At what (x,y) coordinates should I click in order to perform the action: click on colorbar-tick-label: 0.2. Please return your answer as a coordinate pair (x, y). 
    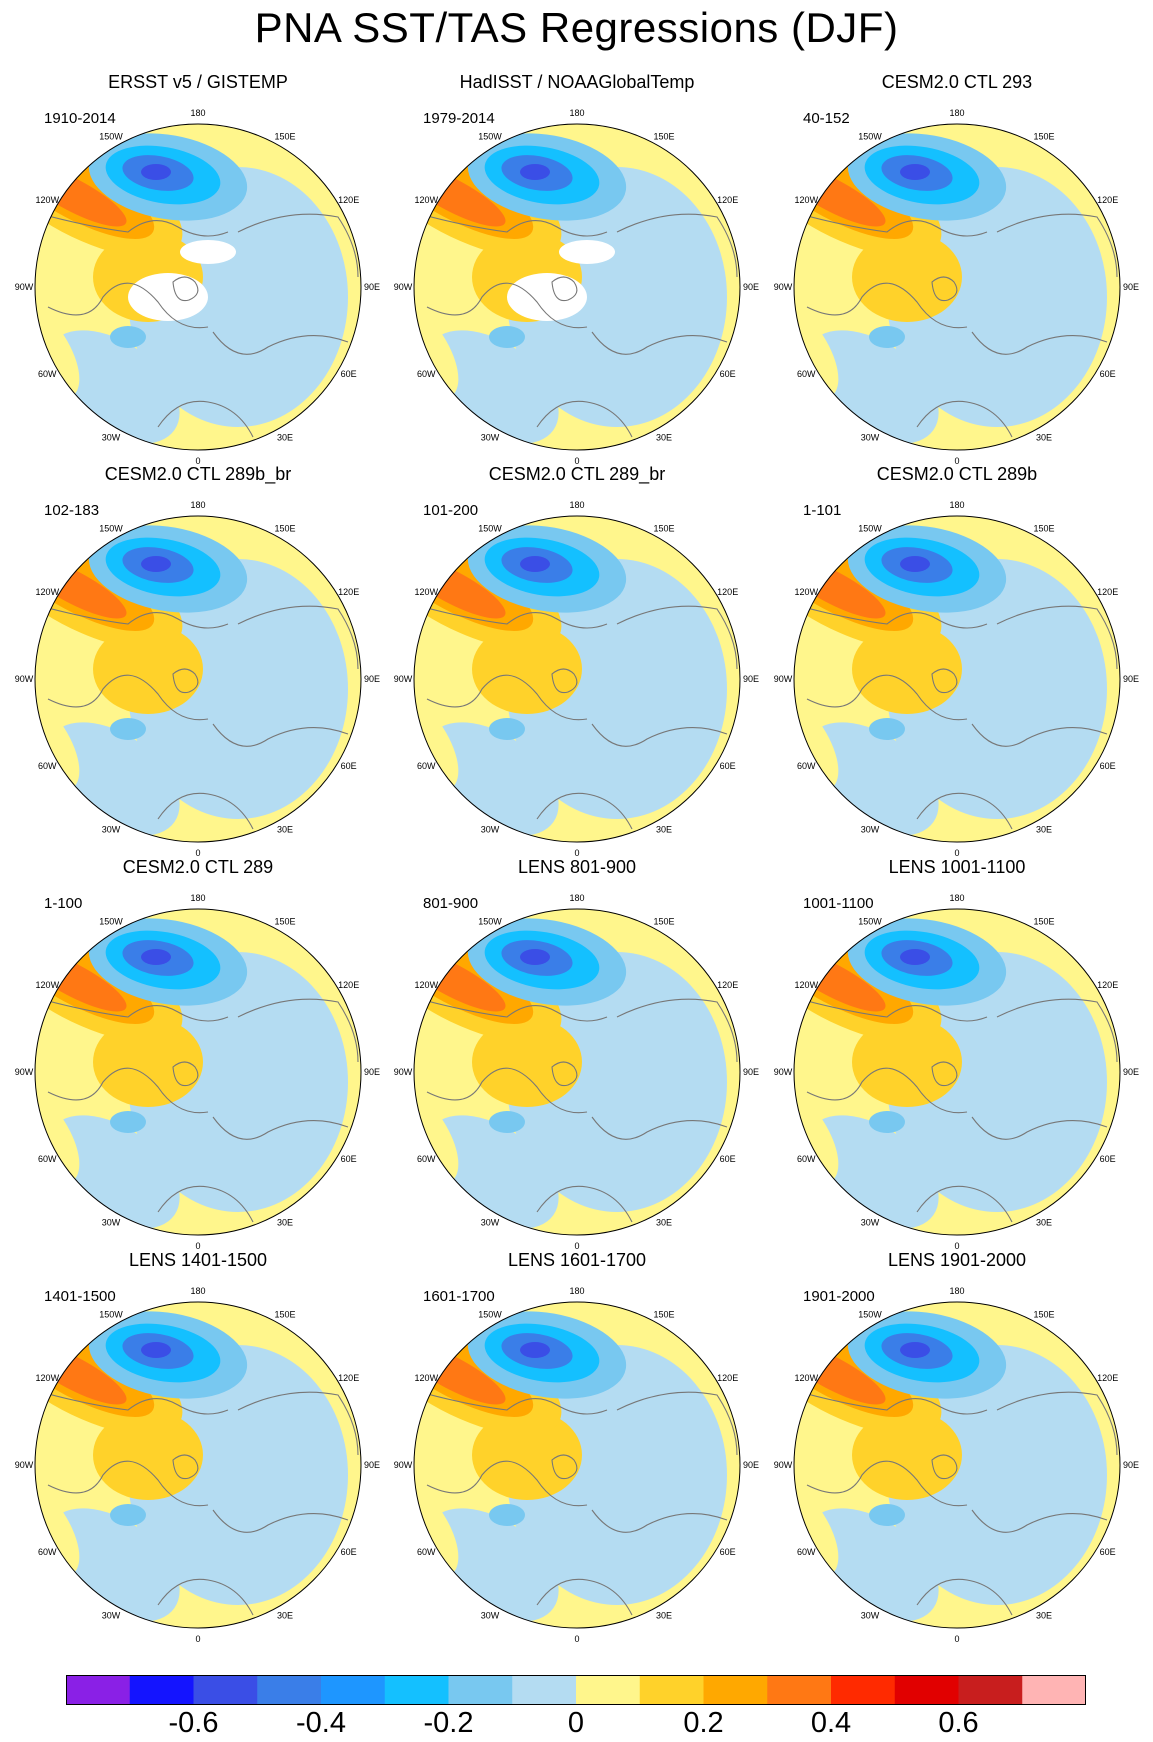
    Looking at the image, I should click on (703, 1723).